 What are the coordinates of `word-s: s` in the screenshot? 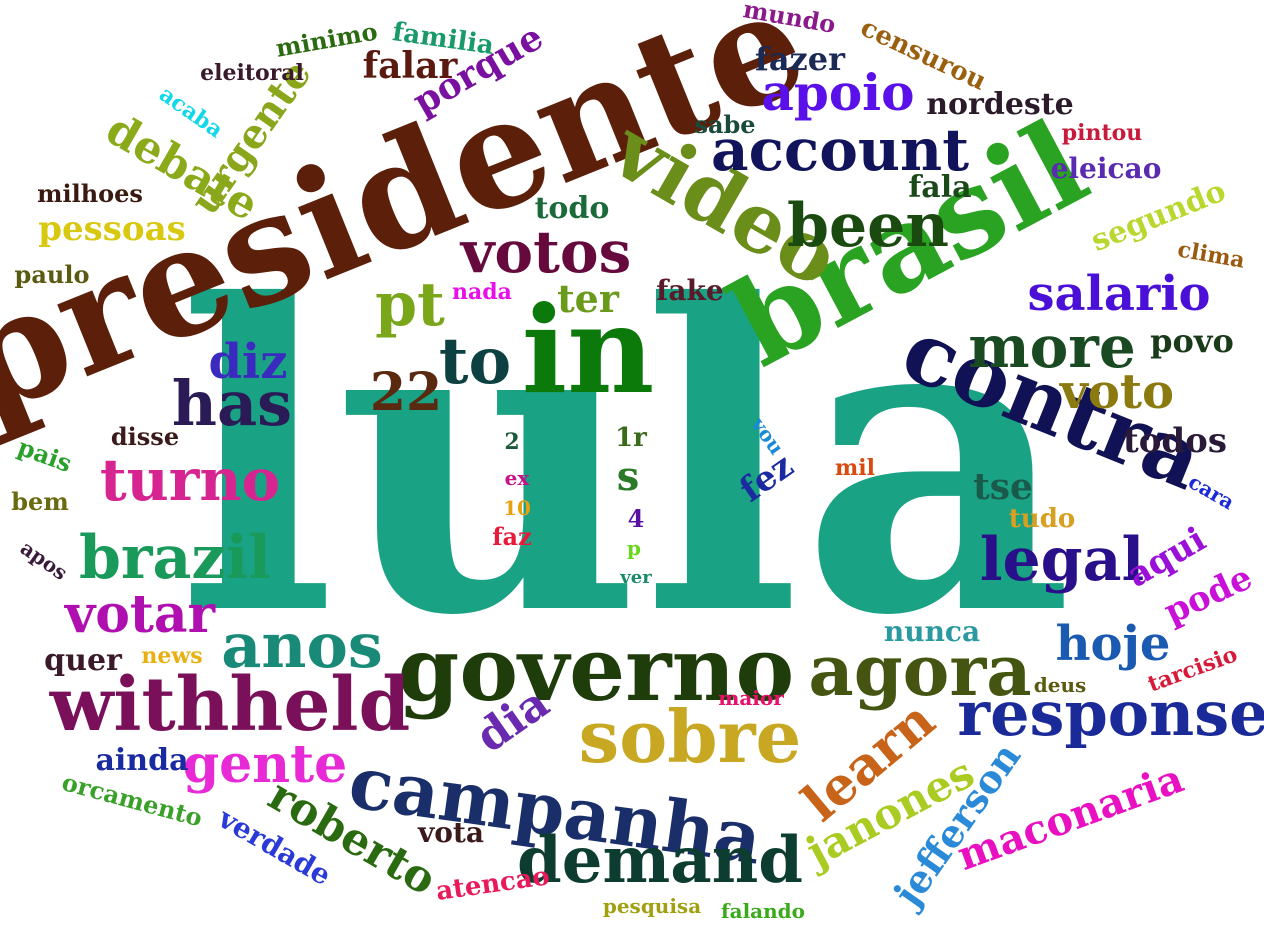 It's located at (628, 476).